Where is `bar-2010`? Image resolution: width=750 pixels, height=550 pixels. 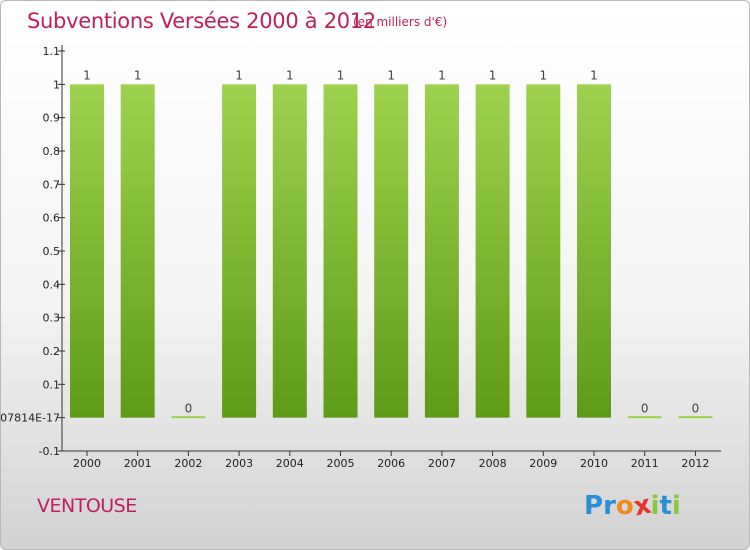
bar-2010 is located at coordinates (594, 251).